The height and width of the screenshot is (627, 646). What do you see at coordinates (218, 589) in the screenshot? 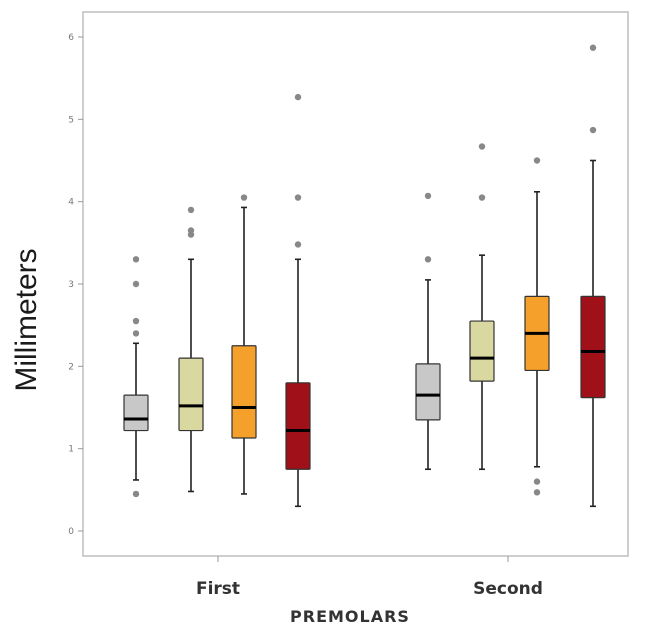
I see `x-tick-label: First` at bounding box center [218, 589].